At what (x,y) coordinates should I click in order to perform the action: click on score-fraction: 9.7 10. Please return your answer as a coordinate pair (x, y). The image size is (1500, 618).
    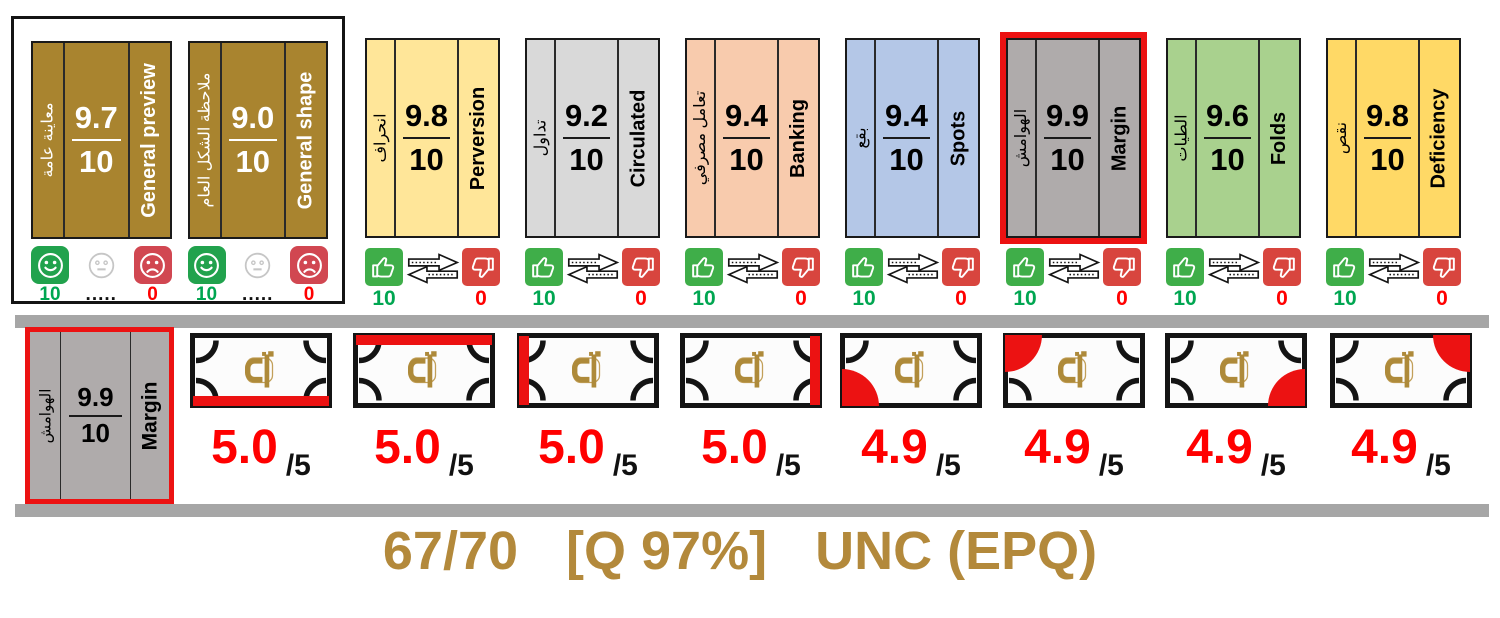
    Looking at the image, I should click on (96, 139).